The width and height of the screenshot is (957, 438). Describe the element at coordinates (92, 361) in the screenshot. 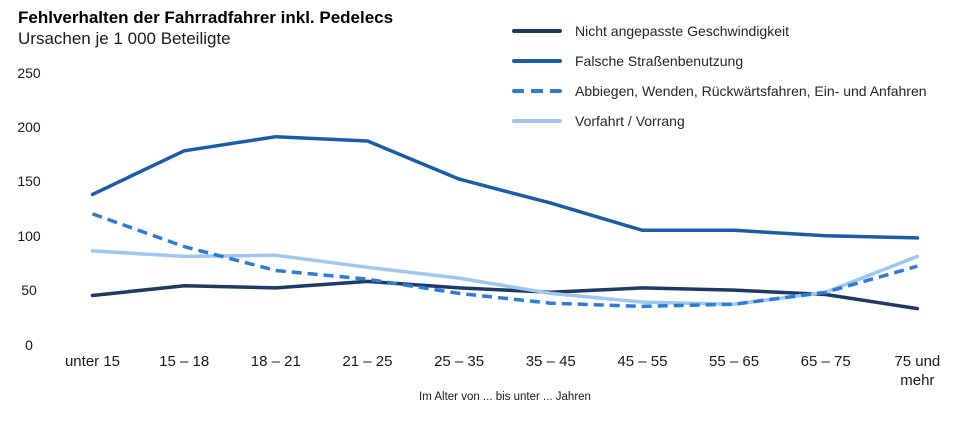

I see `x-axis-tick-label: unter 15` at that location.